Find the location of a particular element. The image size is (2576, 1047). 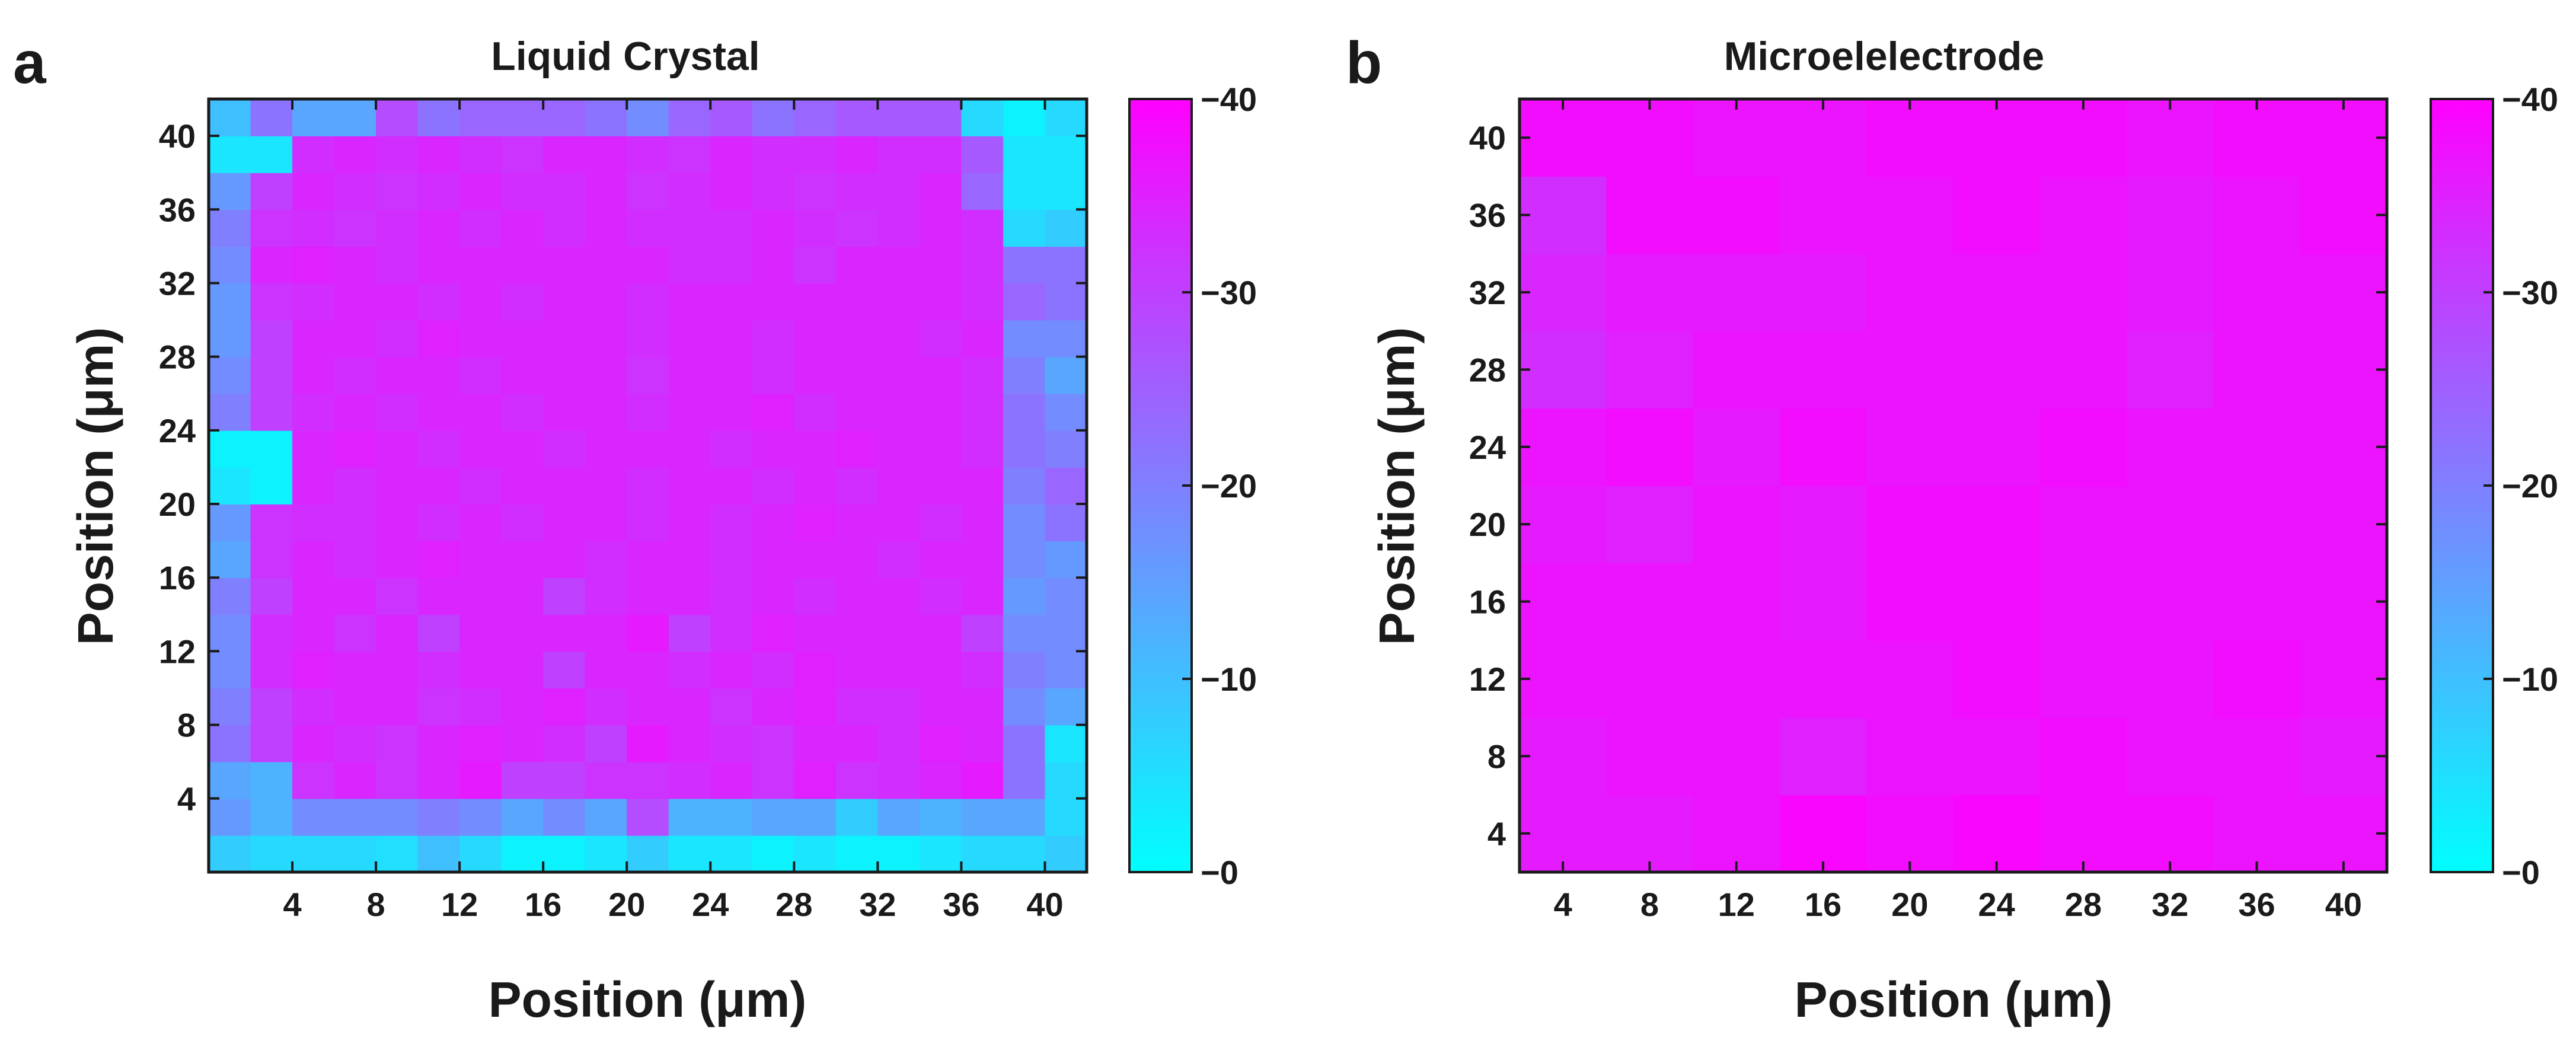

panel-a-colorbar-label: −40 is located at coordinates (1229, 100).